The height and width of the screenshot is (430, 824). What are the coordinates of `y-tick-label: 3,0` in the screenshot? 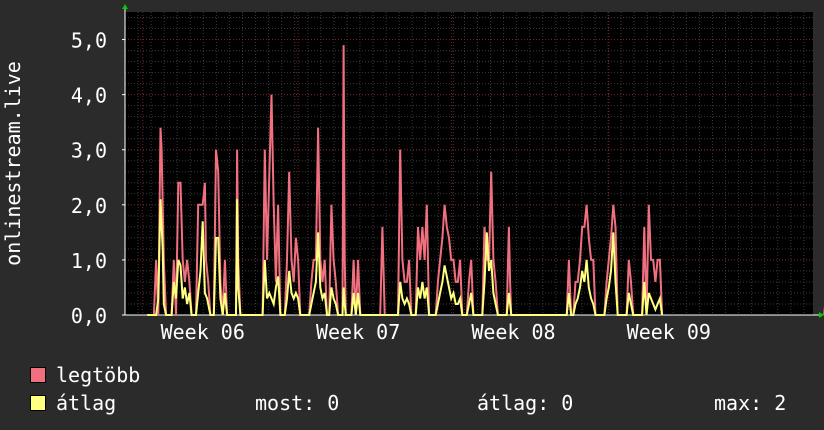 It's located at (89, 151).